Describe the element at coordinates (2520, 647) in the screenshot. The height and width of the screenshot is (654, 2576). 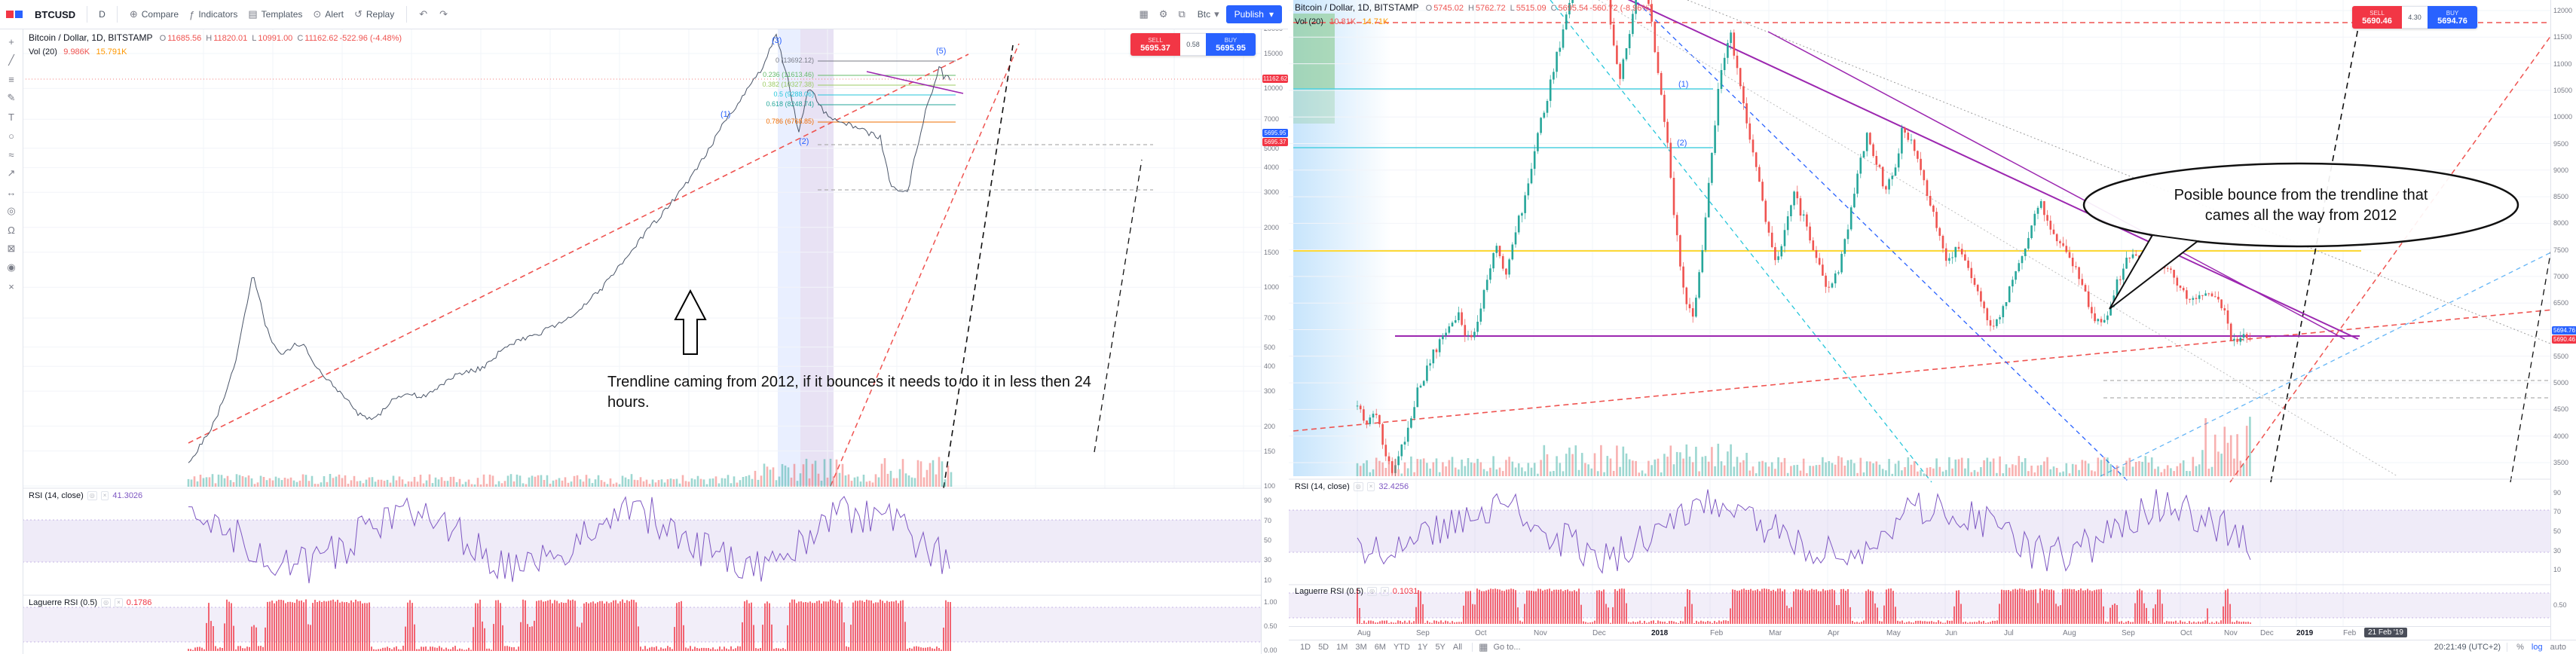
I see `percent-scale-toggle: %` at that location.